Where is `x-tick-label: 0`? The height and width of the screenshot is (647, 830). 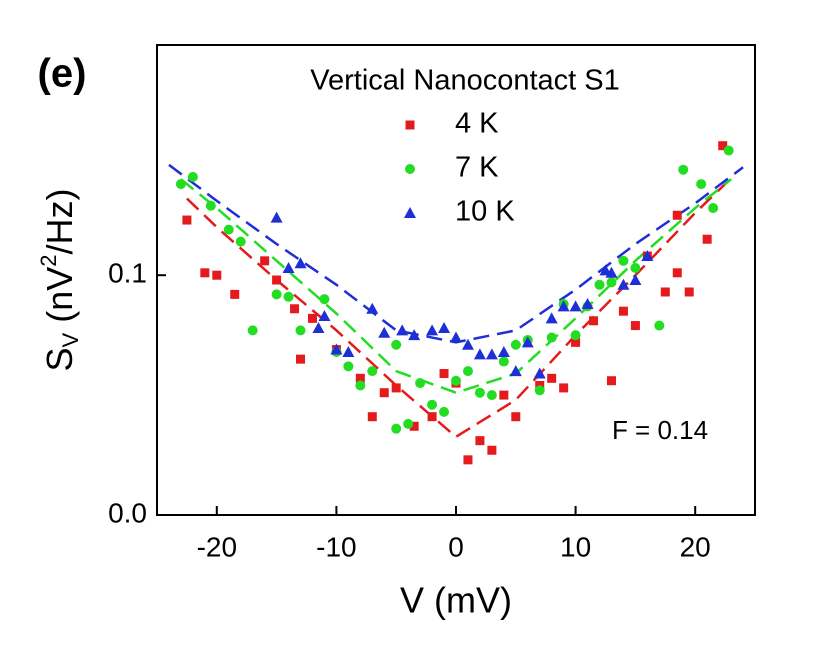
x-tick-label: 0 is located at coordinates (456, 546).